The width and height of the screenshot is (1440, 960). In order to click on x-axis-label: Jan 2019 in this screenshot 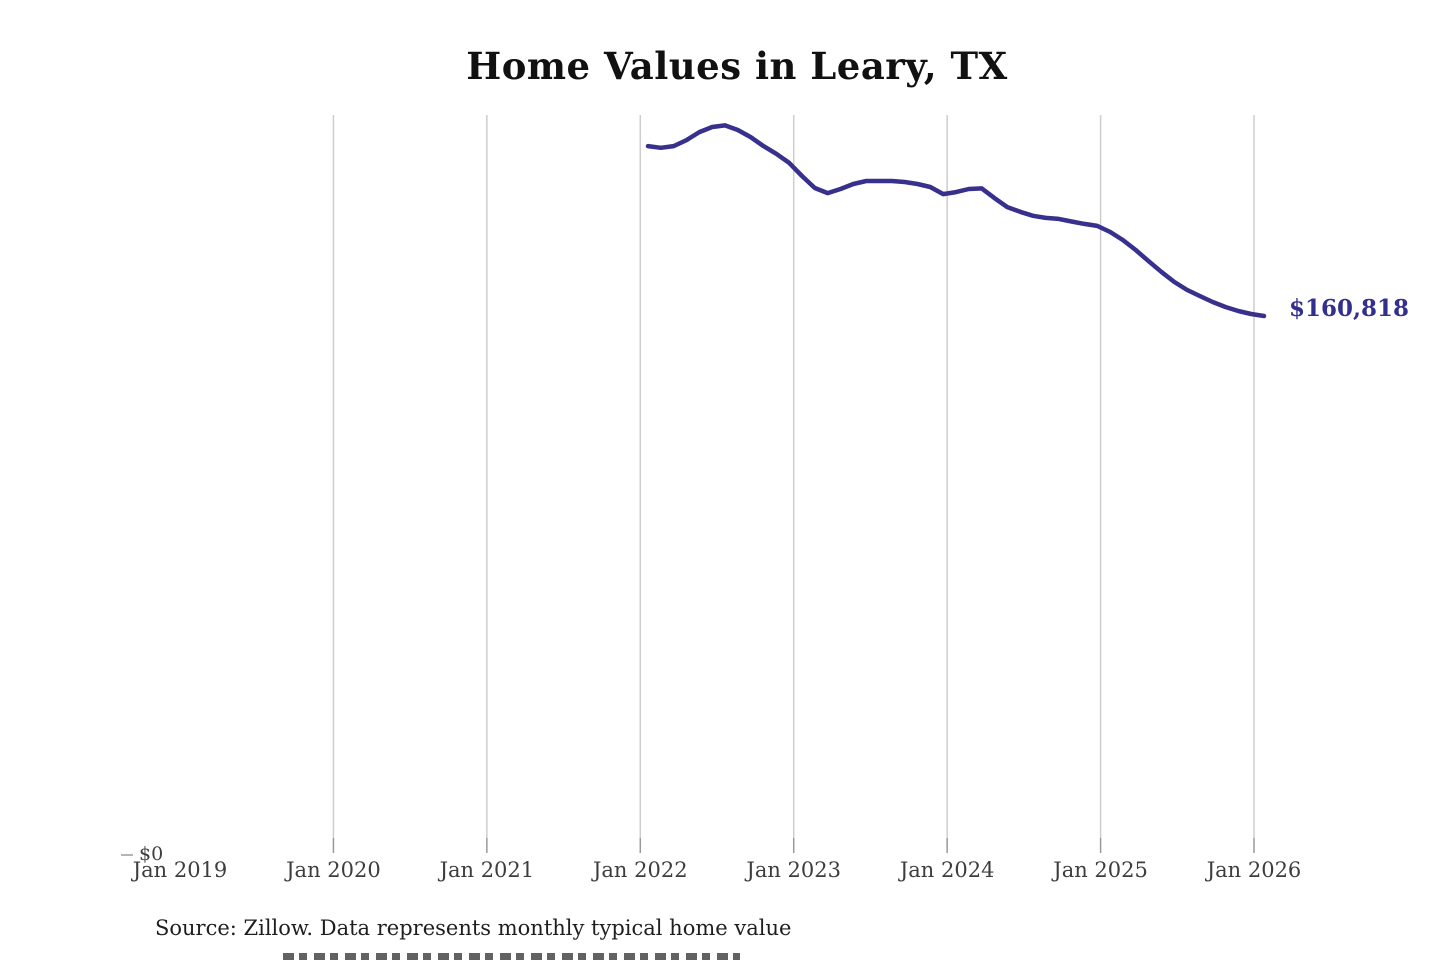, I will do `click(180, 870)`.